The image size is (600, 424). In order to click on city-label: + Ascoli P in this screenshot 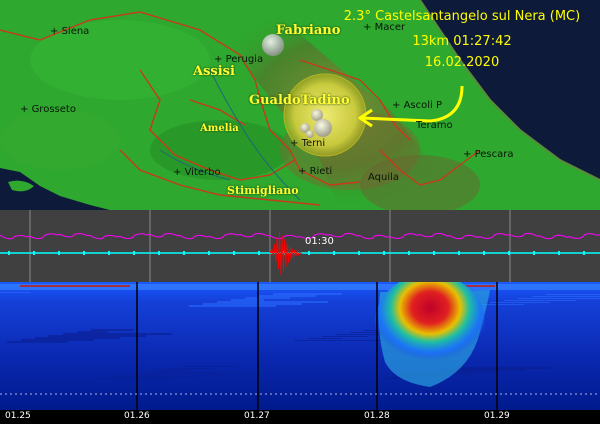, I will do `click(417, 105)`.